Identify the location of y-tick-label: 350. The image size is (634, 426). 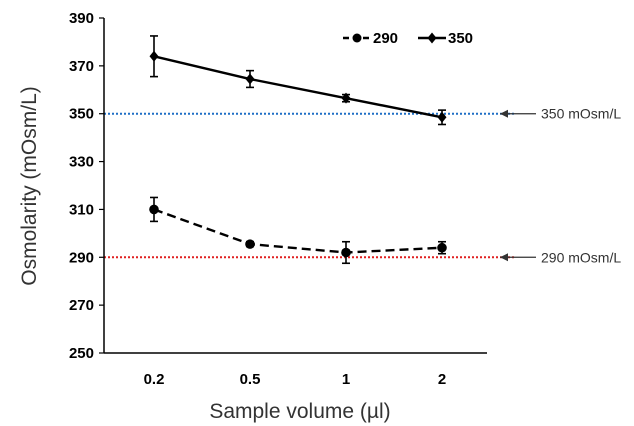
(81, 114).